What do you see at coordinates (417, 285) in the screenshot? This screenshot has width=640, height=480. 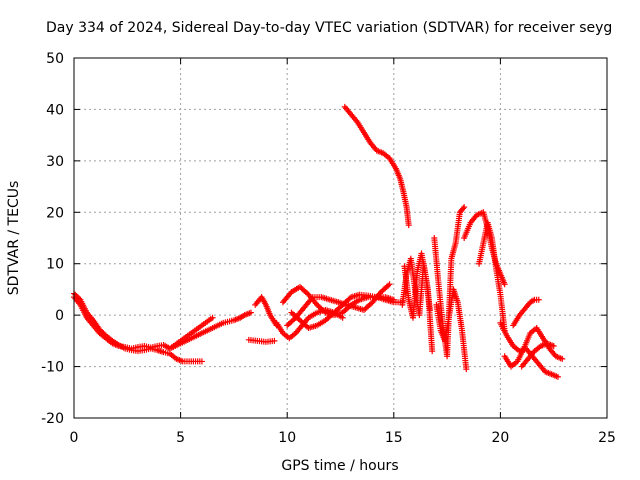 I see `series-cluster-15-17-b` at bounding box center [417, 285].